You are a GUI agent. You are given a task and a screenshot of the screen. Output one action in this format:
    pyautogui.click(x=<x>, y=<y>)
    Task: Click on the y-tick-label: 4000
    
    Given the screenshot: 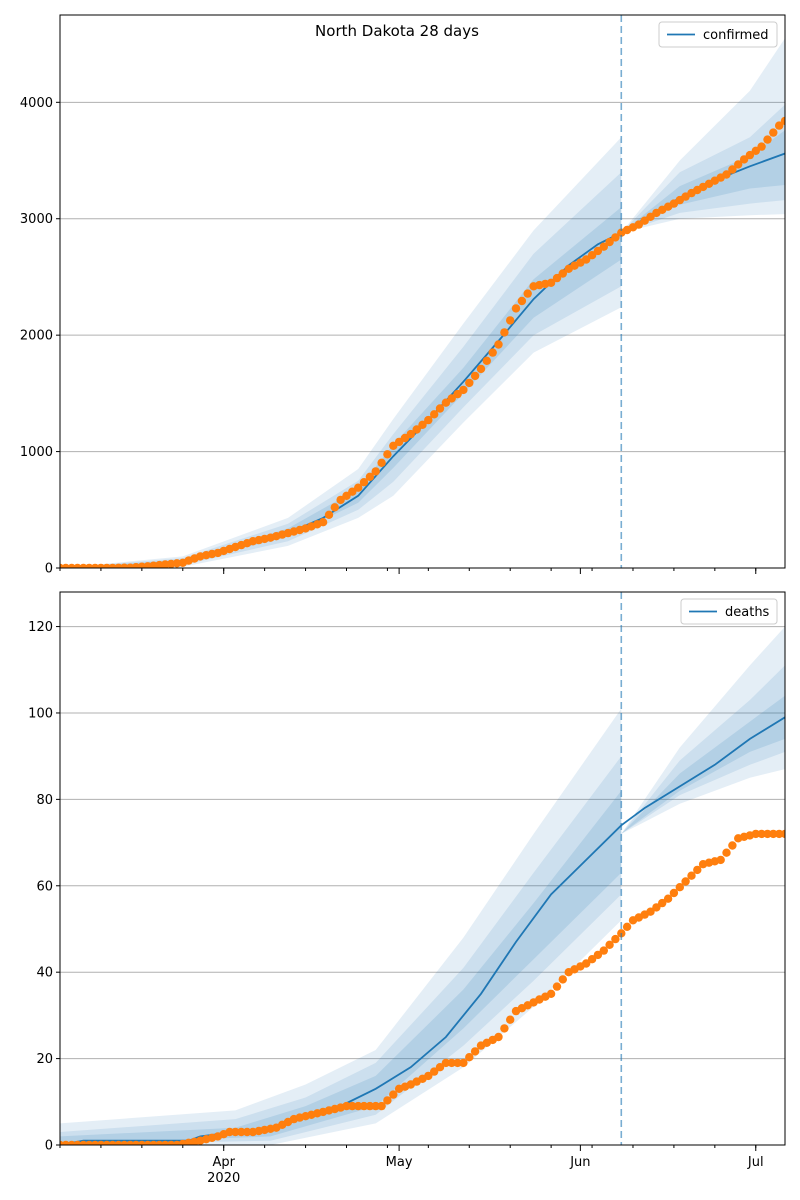 What is the action you would take?
    pyautogui.click(x=36, y=103)
    